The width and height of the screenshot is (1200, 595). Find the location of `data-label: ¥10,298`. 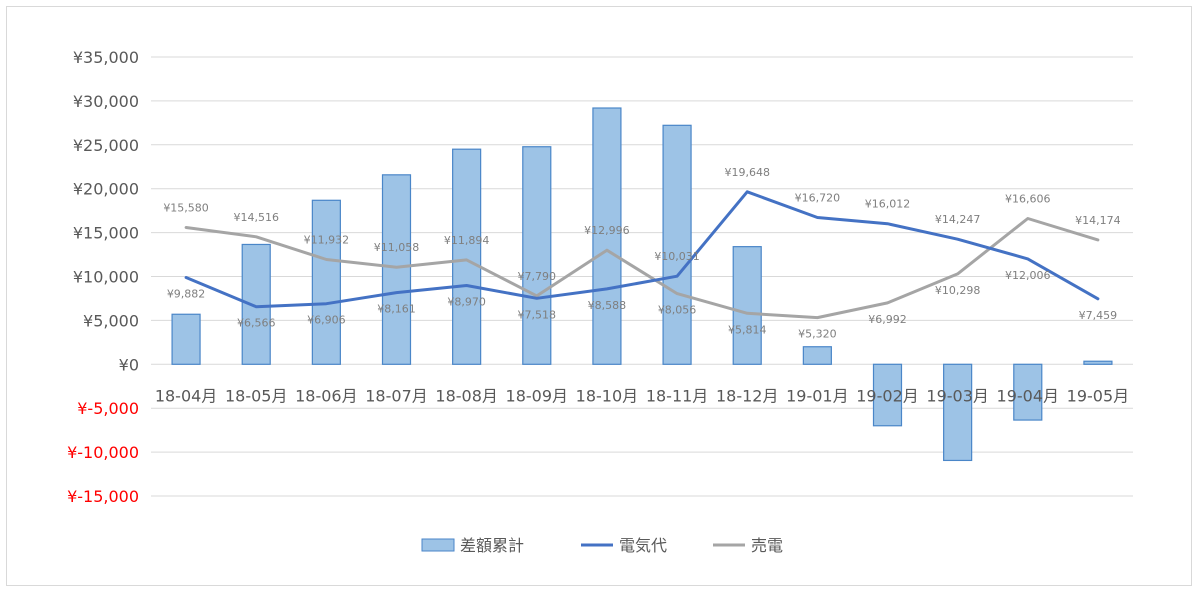

data-label: ¥10,298 is located at coordinates (958, 290).